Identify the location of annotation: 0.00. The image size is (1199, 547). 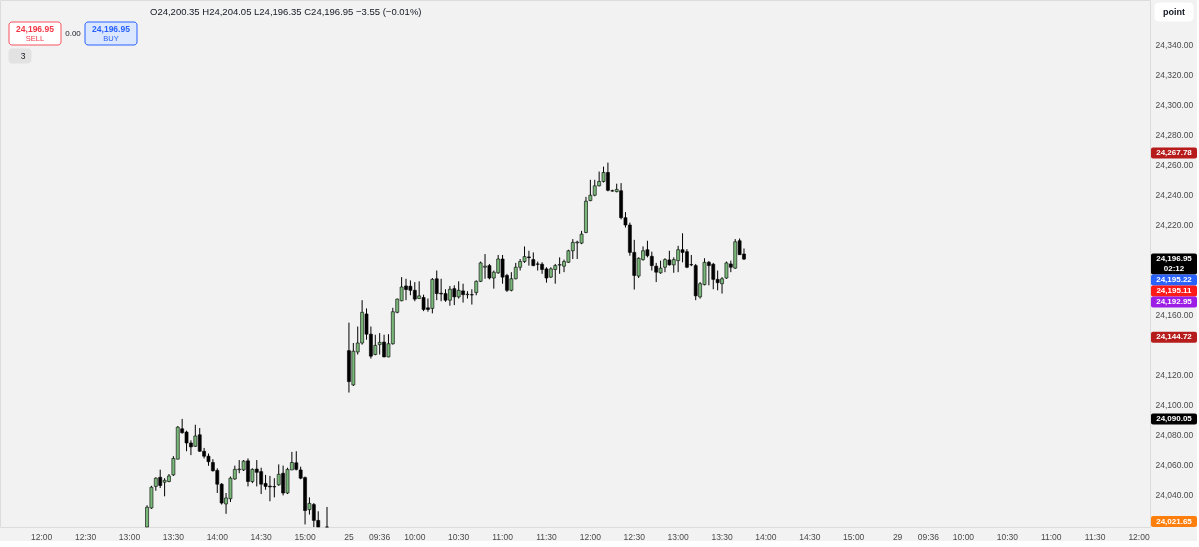
(73, 33).